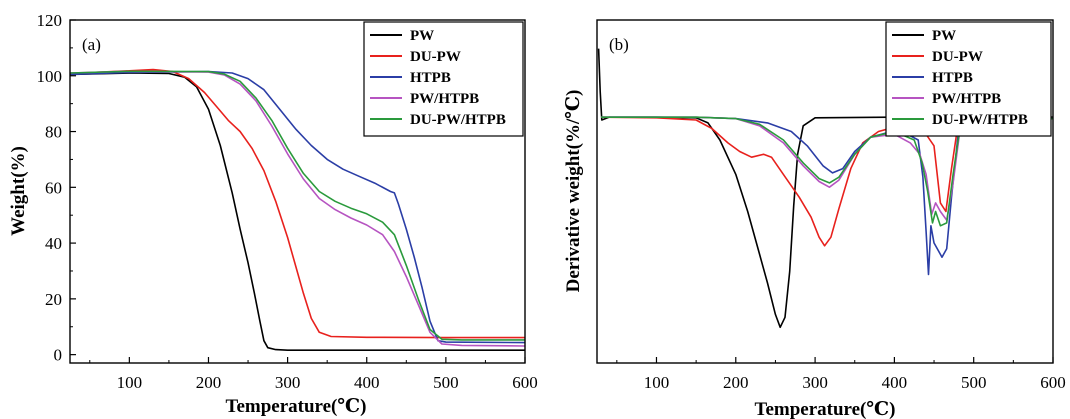  Describe the element at coordinates (53, 243) in the screenshot. I see `y-tick-label: 40` at that location.